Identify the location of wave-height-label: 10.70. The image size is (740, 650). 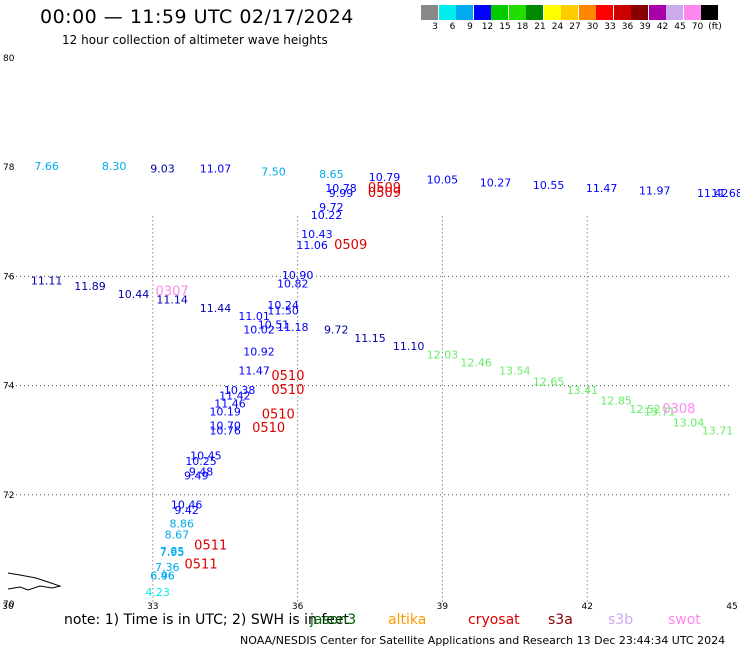
(225, 425).